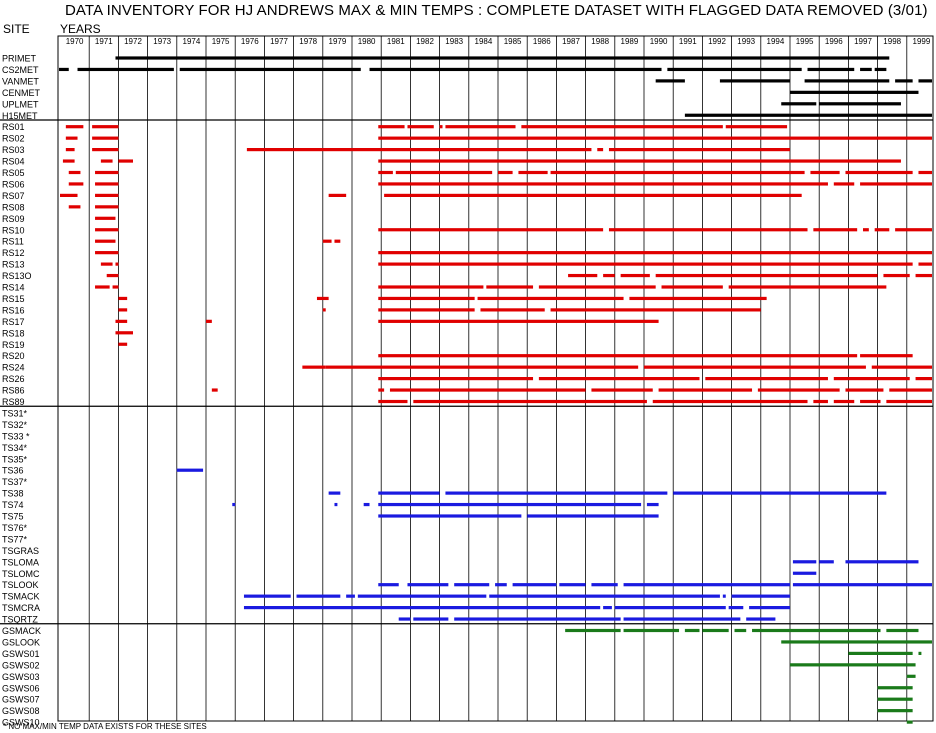  I want to click on site-label: RS13O, so click(17, 276).